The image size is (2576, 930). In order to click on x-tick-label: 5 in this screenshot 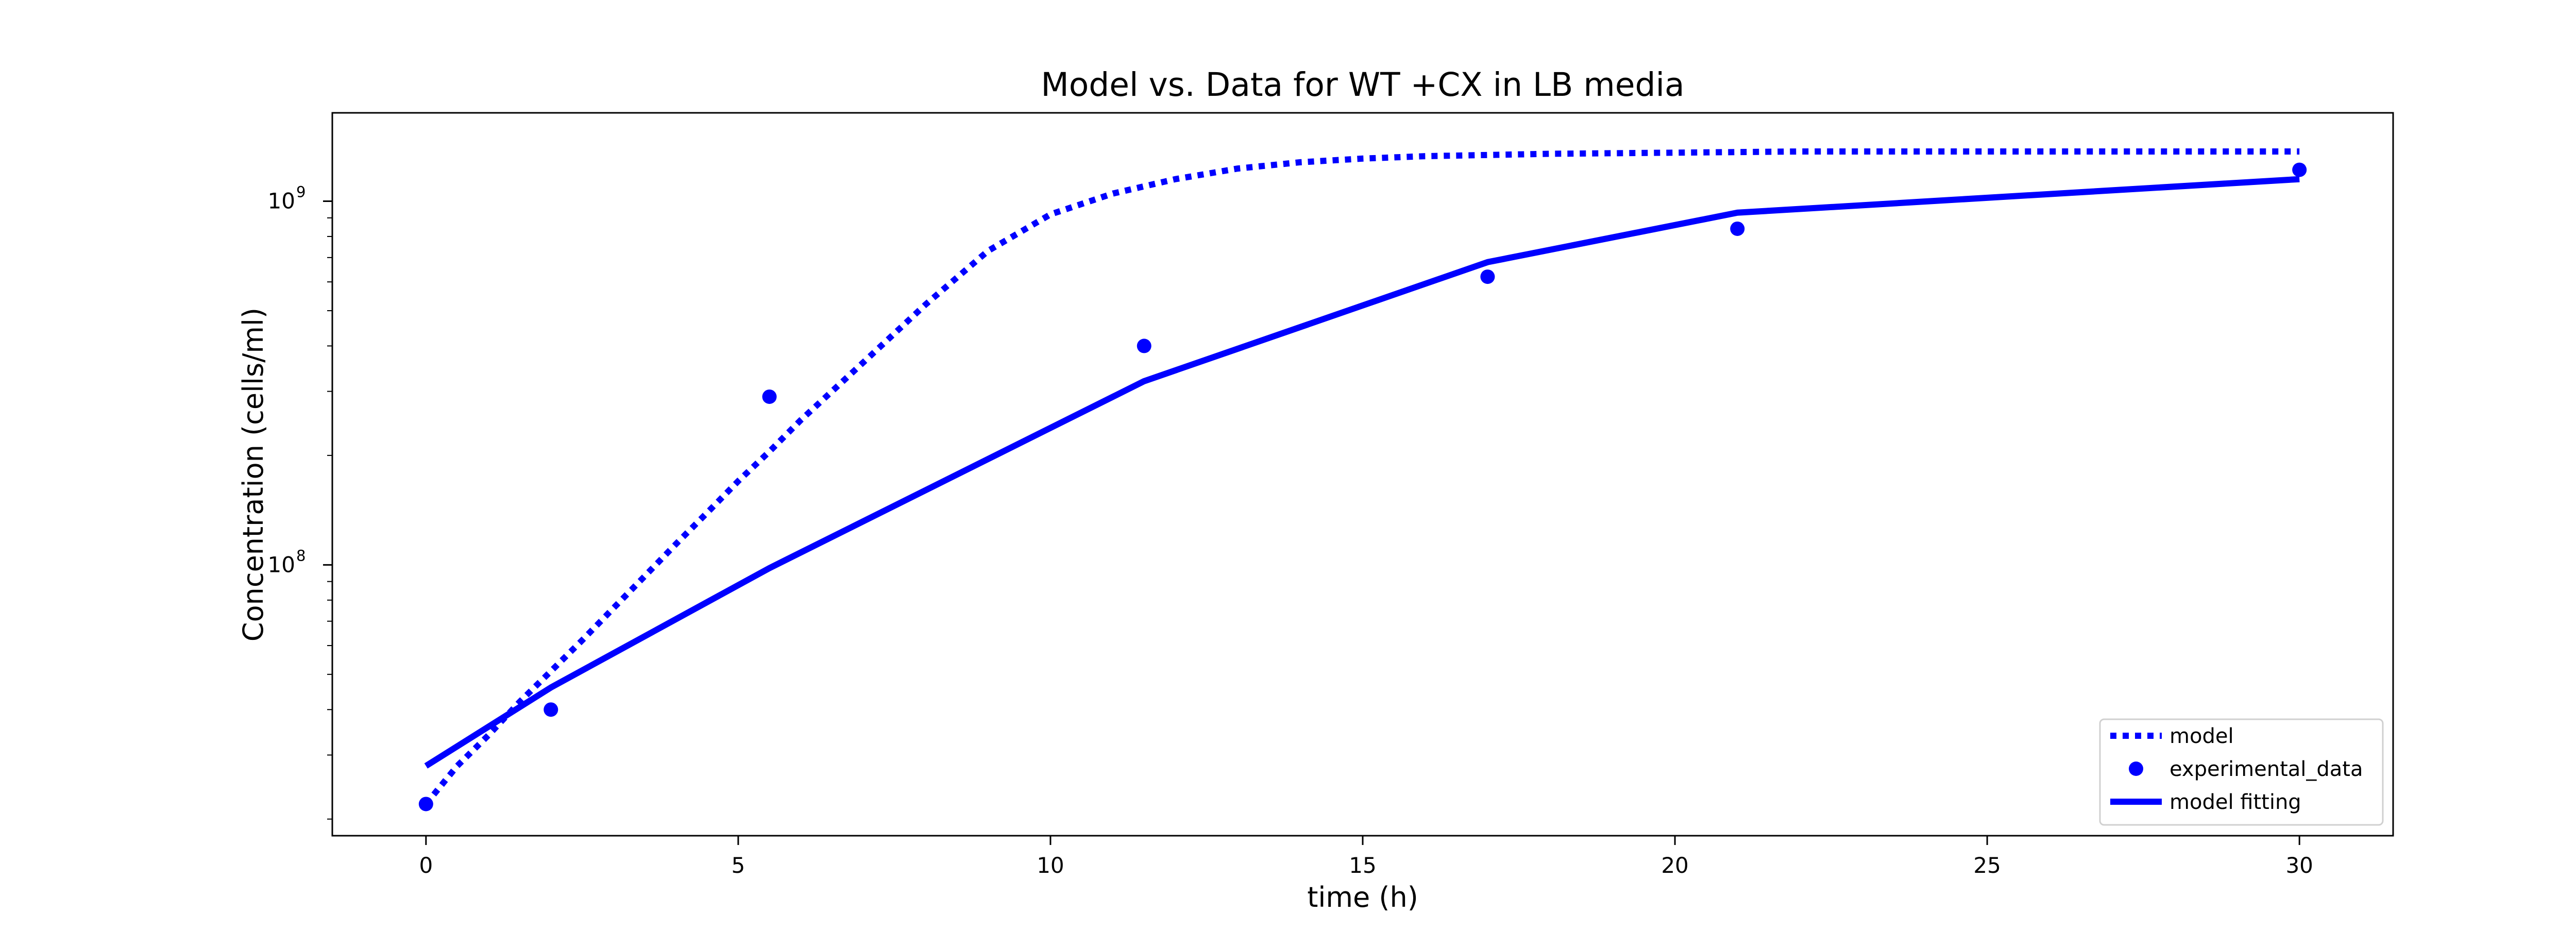, I will do `click(738, 865)`.